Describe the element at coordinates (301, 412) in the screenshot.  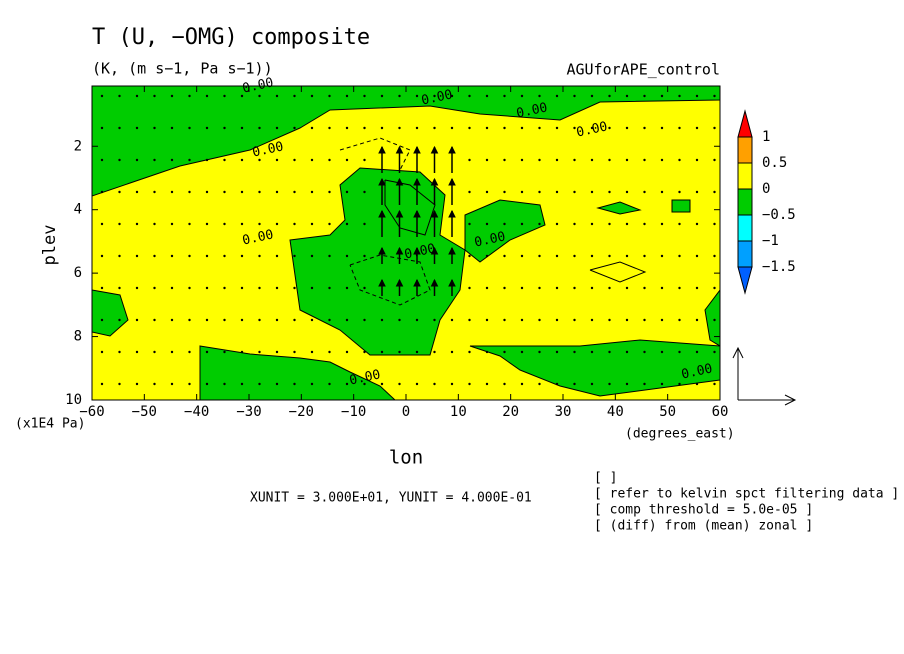
I see `x-tick-label: −20` at that location.